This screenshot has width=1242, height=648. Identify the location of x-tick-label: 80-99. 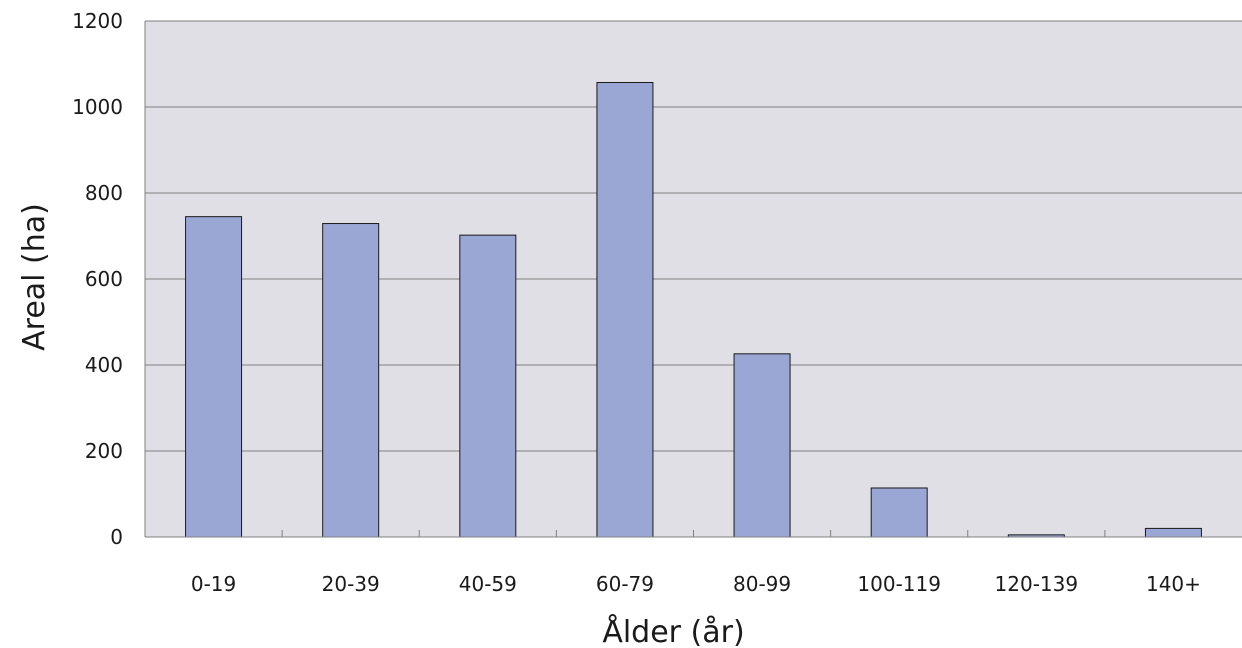
(762, 584).